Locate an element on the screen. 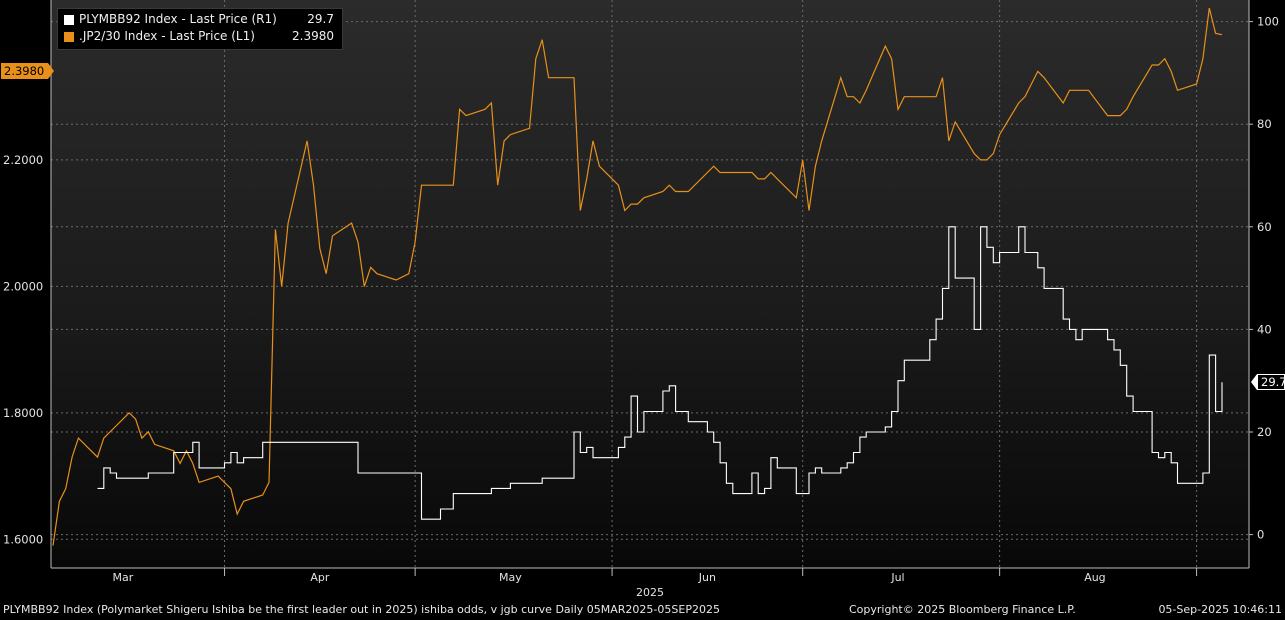 Image resolution: width=1285 pixels, height=620 pixels. last-value-tag-right: 29.7 is located at coordinates (1268, 382).